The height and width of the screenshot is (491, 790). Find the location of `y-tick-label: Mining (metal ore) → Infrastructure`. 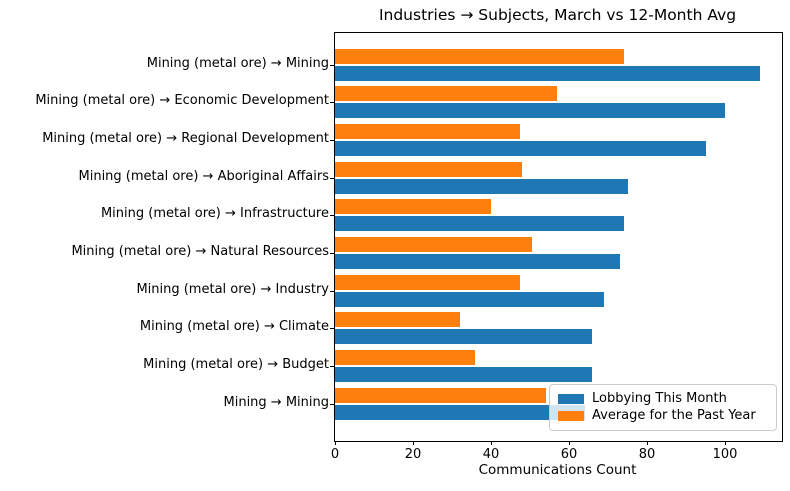

y-tick-label: Mining (metal ore) → Infrastructure is located at coordinates (214, 214).